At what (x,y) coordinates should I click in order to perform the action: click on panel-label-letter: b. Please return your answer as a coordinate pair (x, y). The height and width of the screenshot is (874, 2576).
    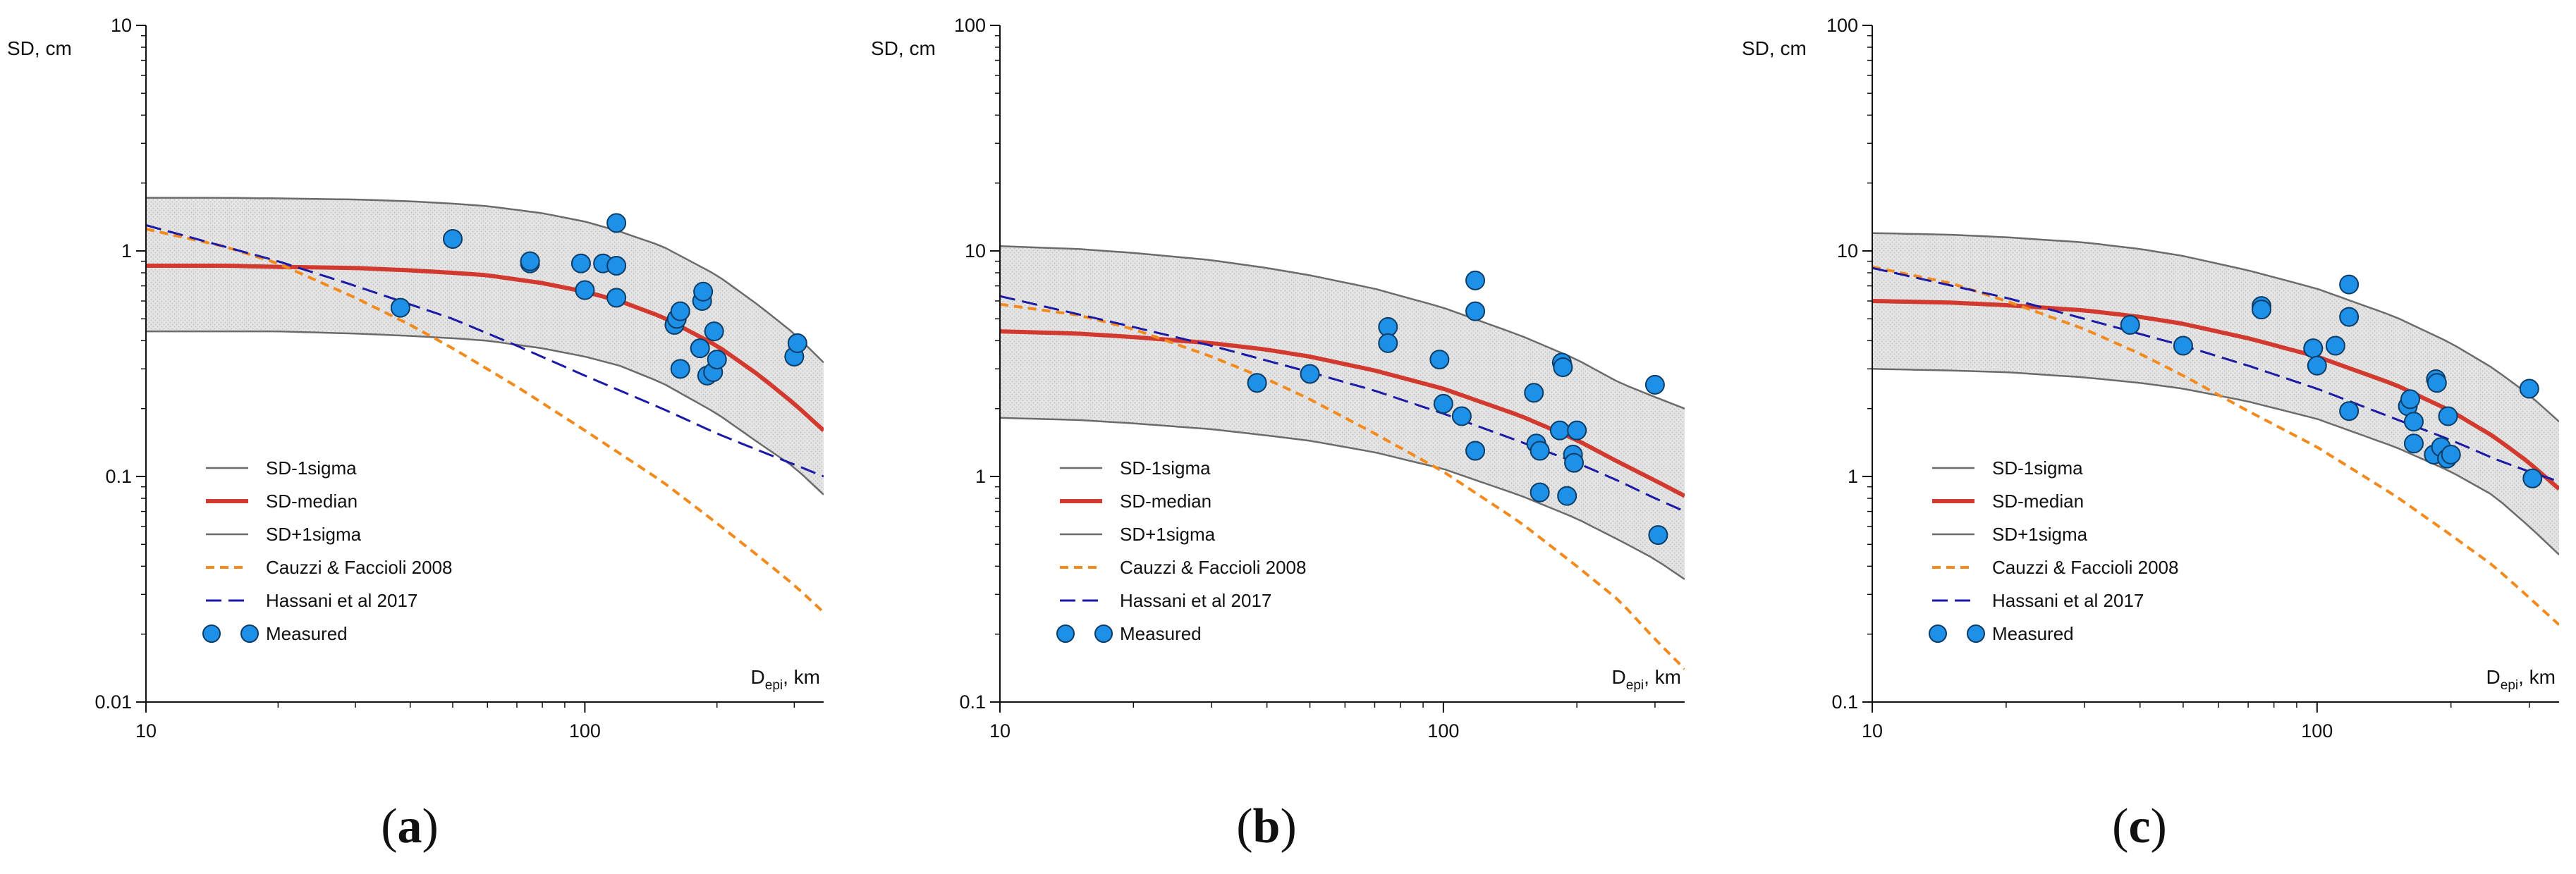
    Looking at the image, I should click on (1267, 826).